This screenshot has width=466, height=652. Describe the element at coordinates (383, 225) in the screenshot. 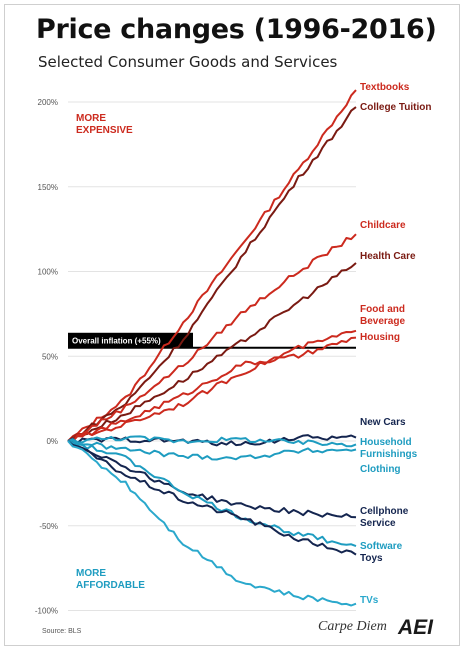

I see `series-label: Childcare` at that location.